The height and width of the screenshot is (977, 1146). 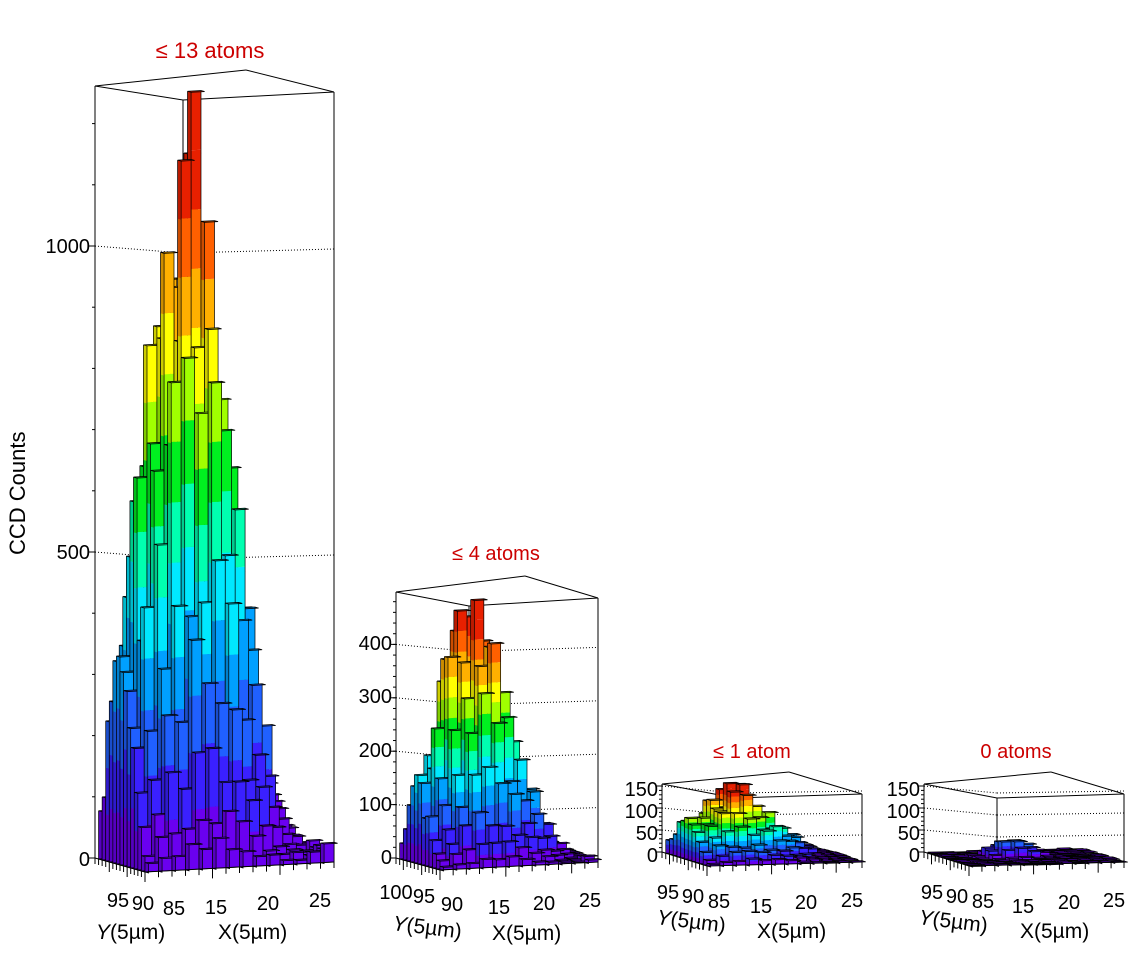 I want to click on p3-ztick-1: 50, so click(x=647, y=834).